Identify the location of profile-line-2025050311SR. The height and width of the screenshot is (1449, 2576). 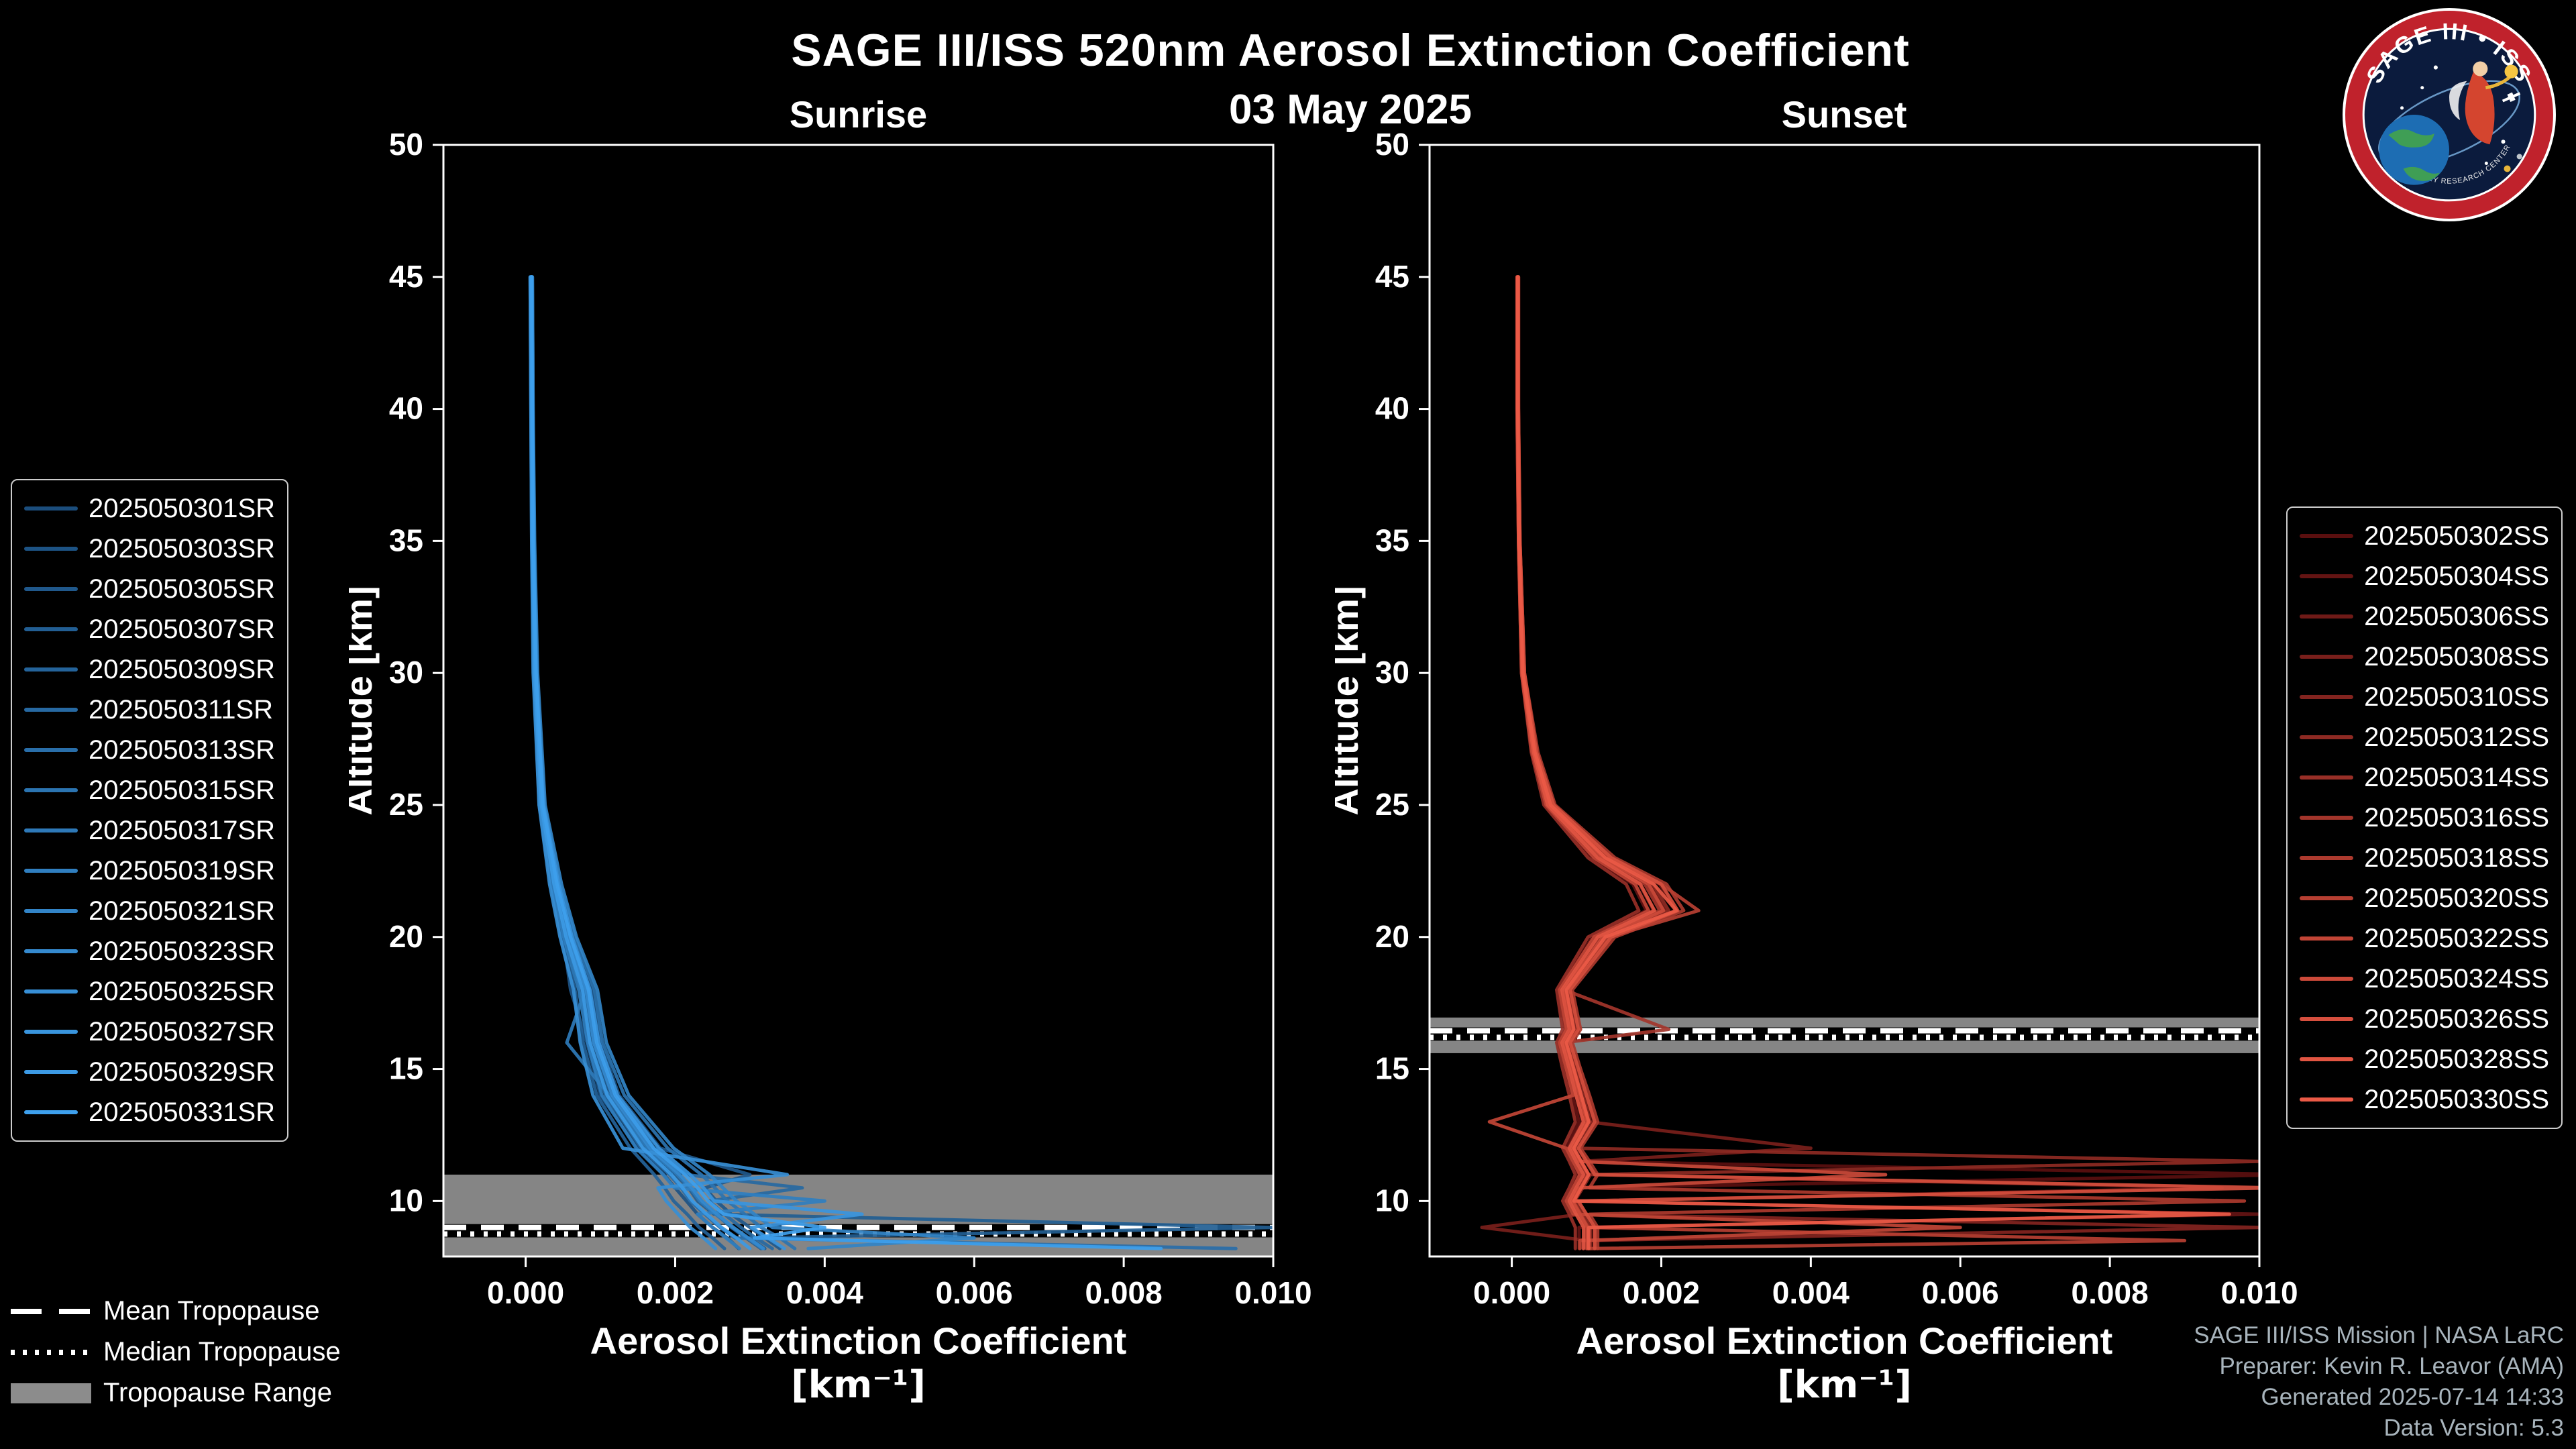
(667, 762).